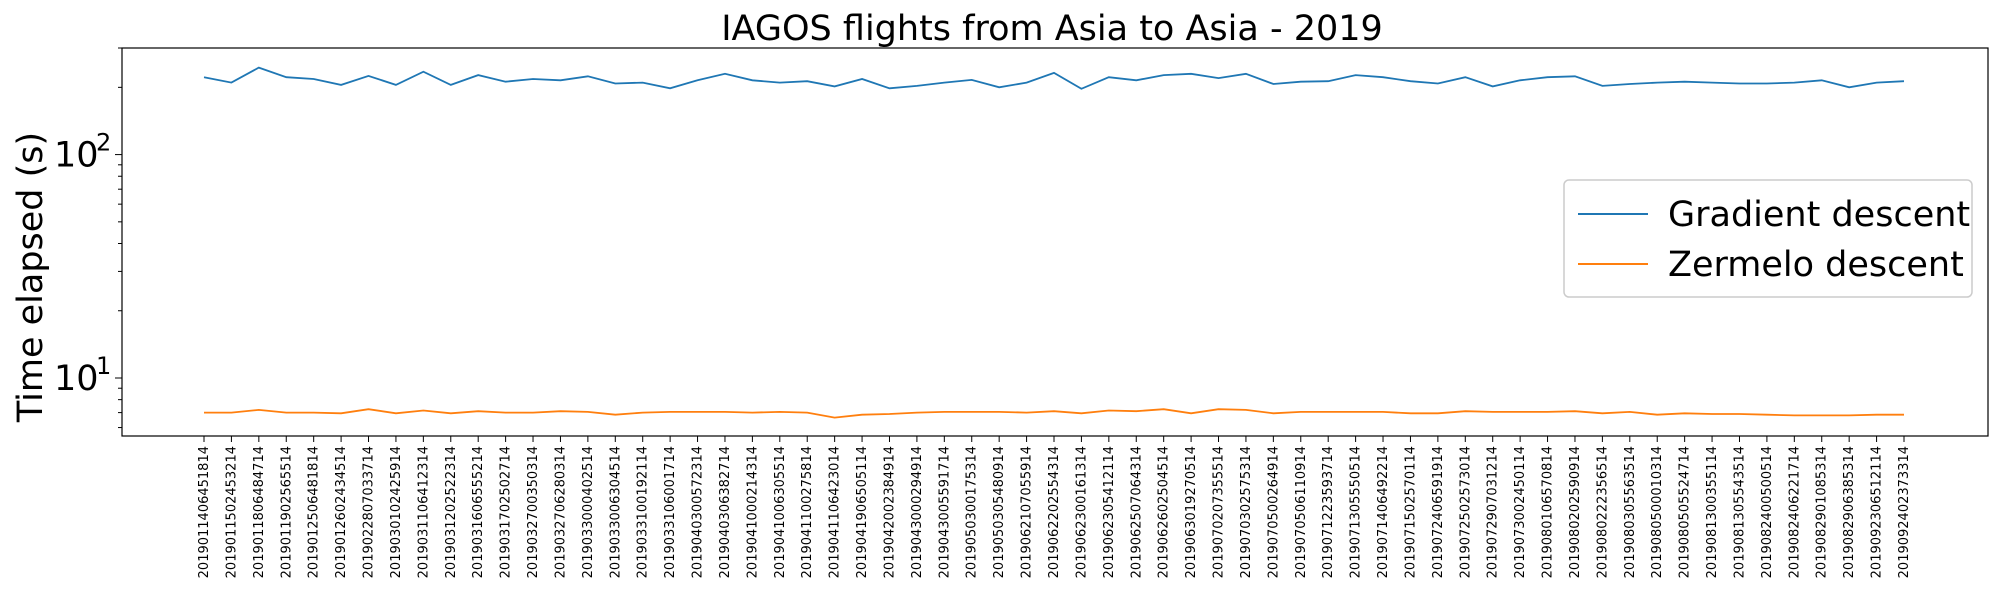  Describe the element at coordinates (1794, 512) in the screenshot. I see `x-tick-label: 2019082406221714` at that location.